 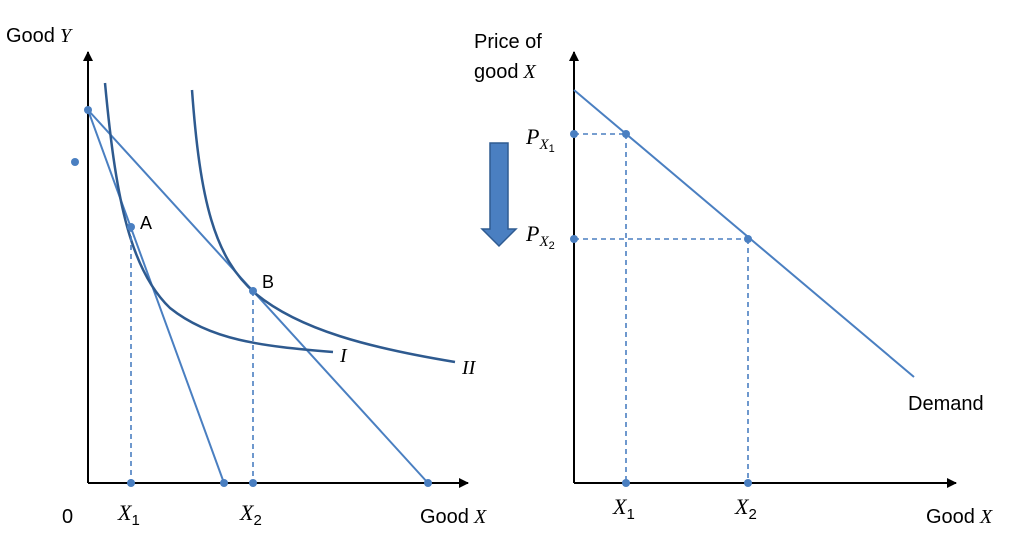 I want to click on demand-label: Demand, so click(x=946, y=404).